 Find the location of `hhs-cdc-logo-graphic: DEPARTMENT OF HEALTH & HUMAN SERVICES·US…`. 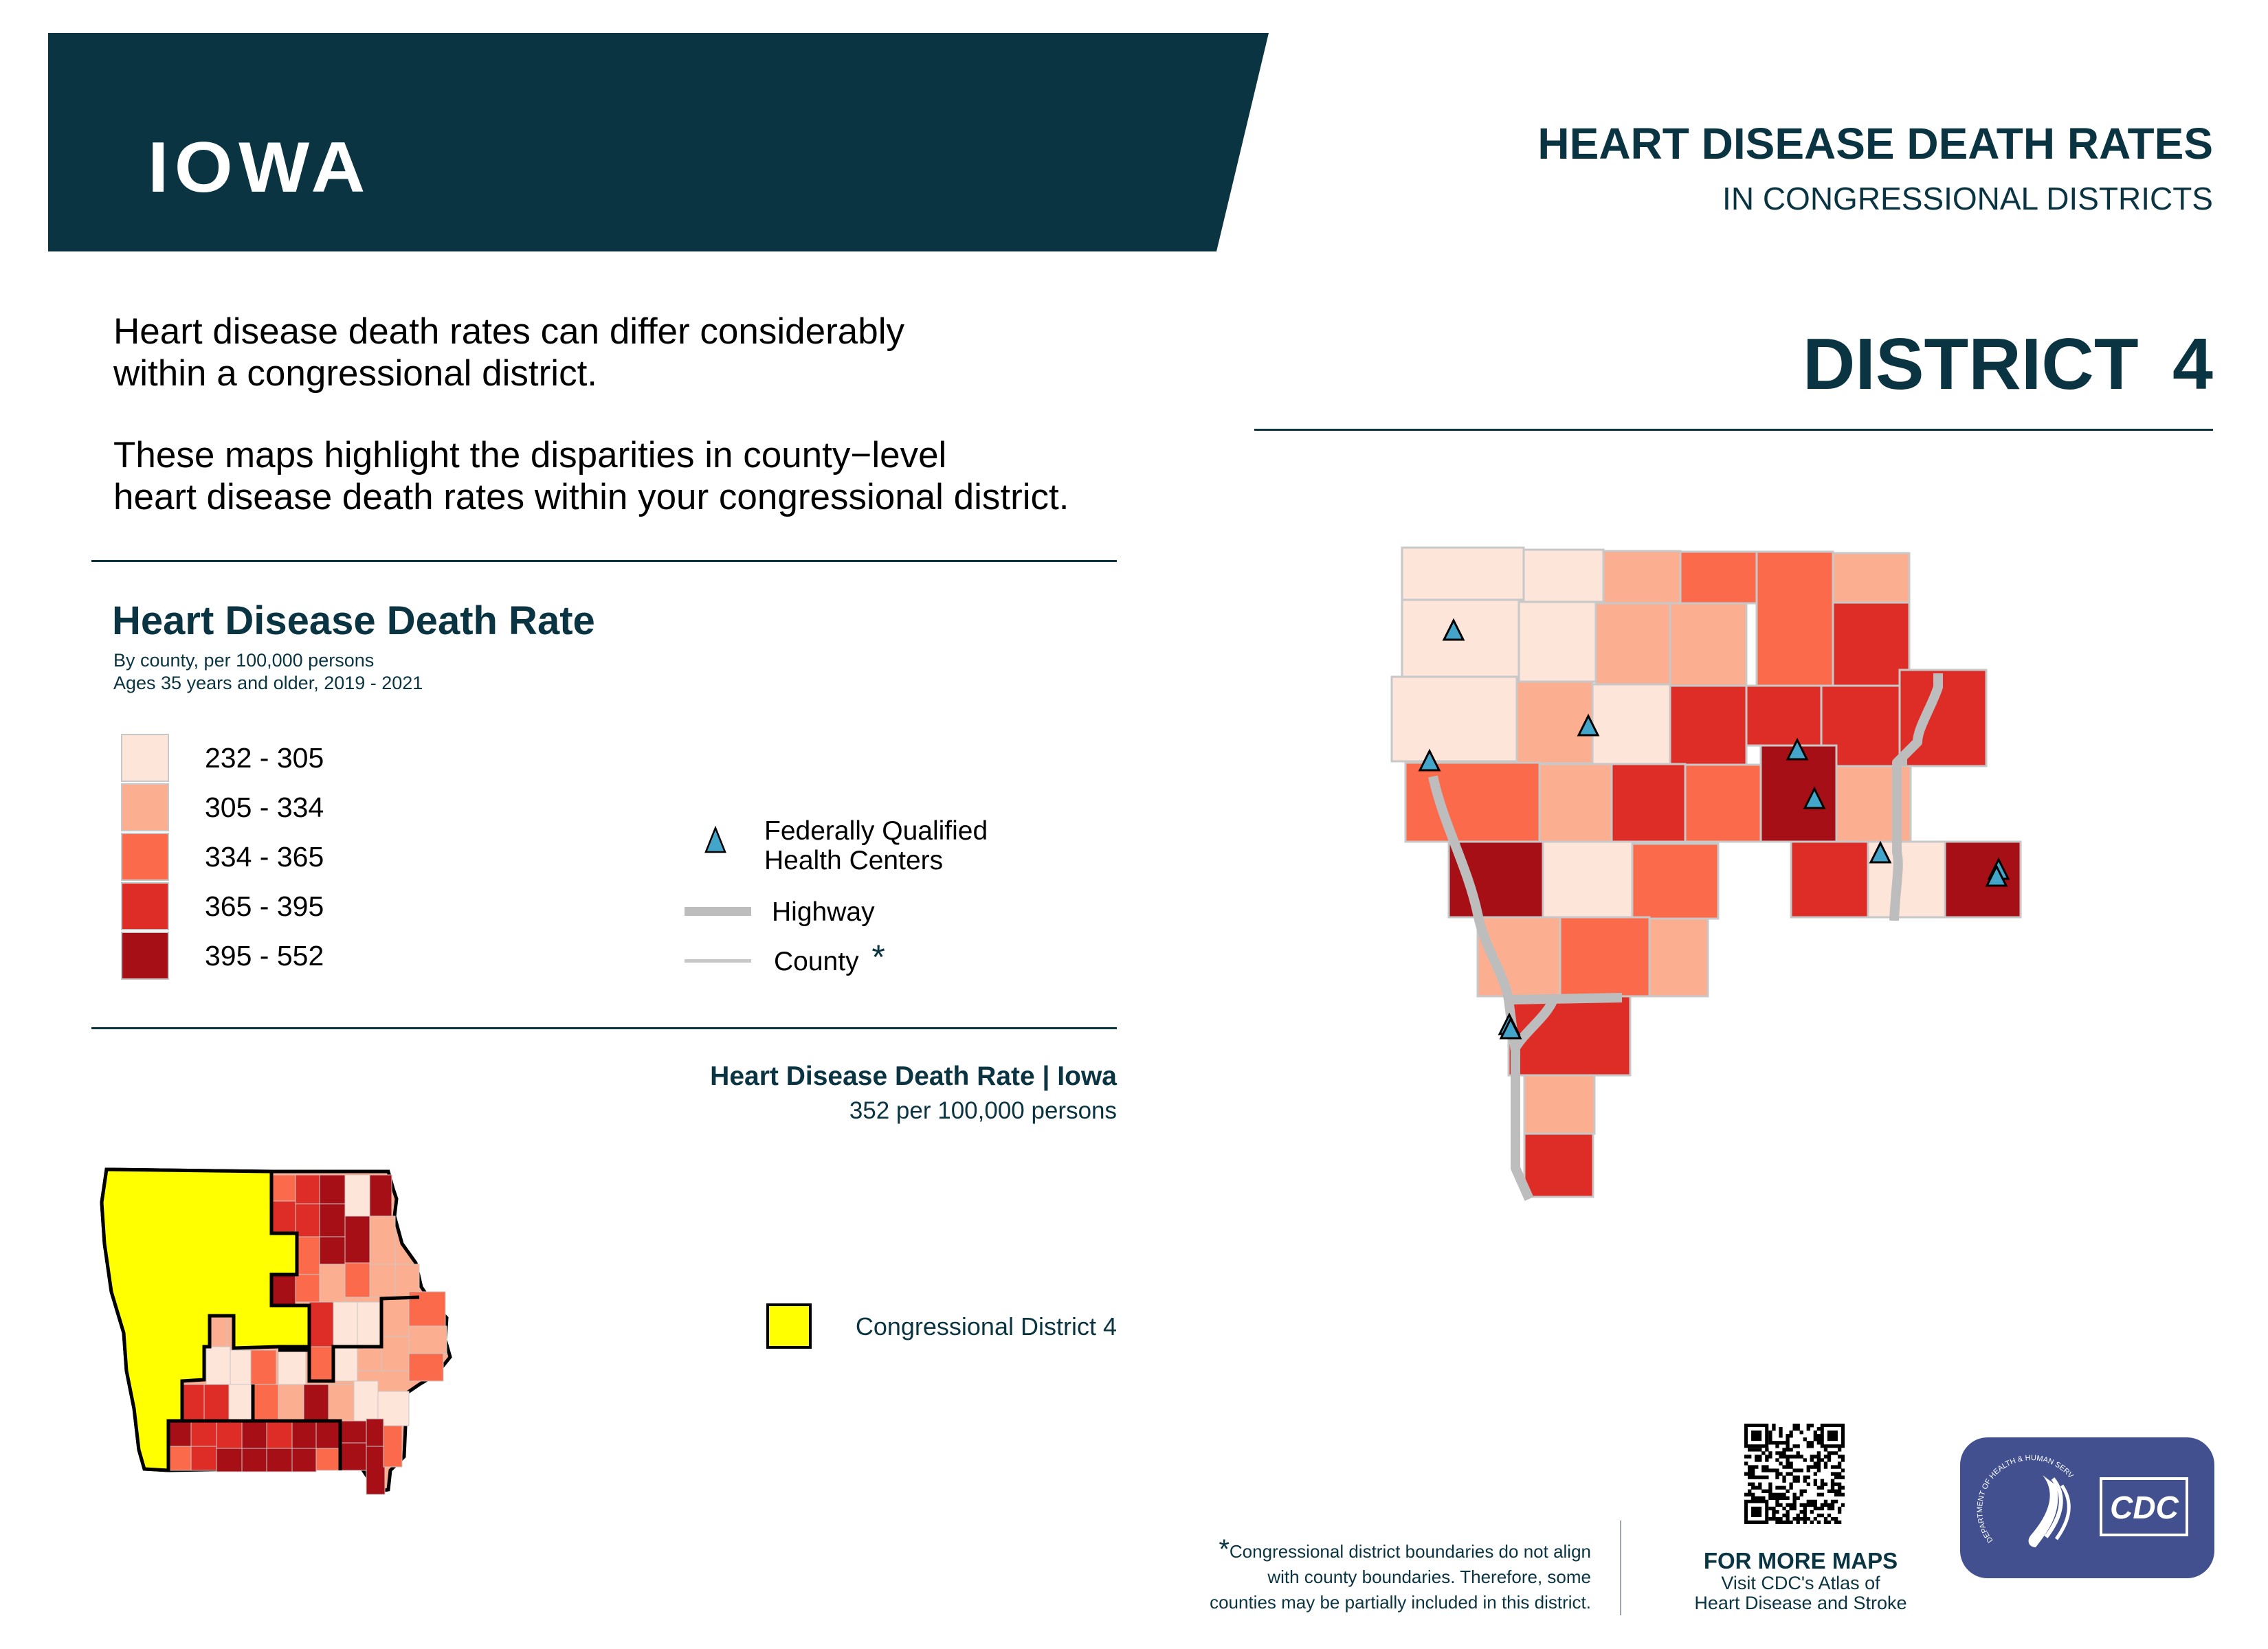

hhs-cdc-logo-graphic: DEPARTMENT OF HEALTH & HUMAN SERVICES·US… is located at coordinates (2072, 1489).